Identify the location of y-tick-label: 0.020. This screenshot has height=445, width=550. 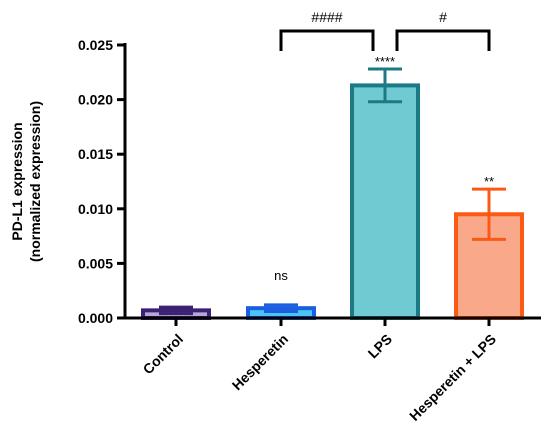
(95, 100).